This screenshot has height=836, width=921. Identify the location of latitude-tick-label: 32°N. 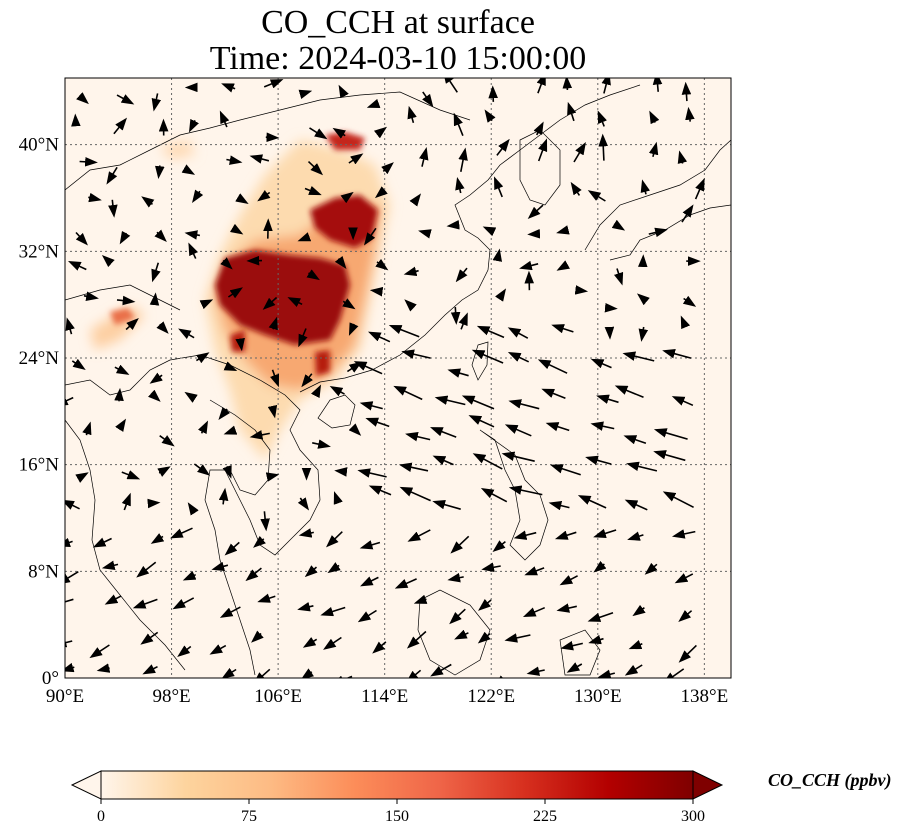
(39, 251).